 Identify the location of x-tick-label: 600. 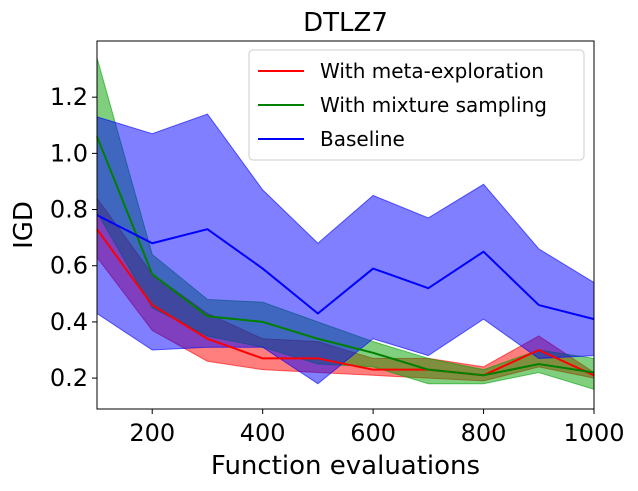
(373, 433).